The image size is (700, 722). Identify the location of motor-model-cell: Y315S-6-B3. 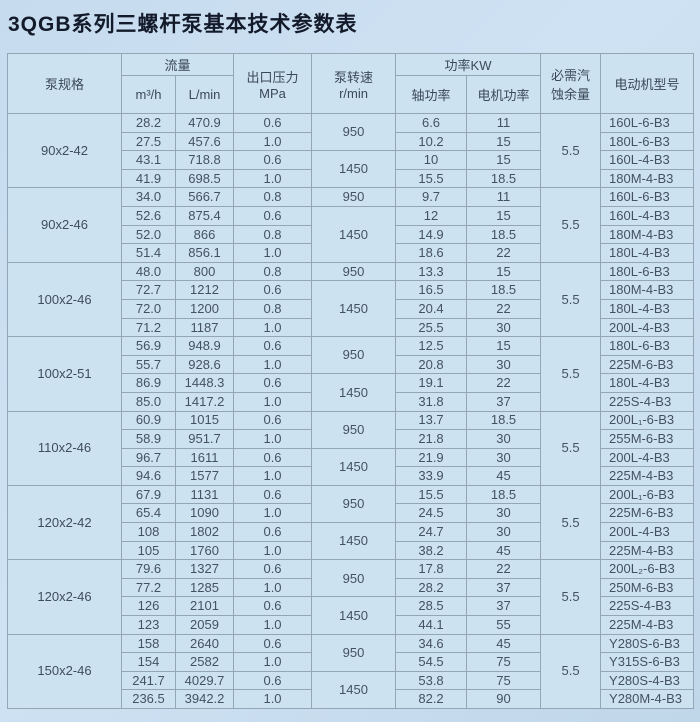
(647, 662).